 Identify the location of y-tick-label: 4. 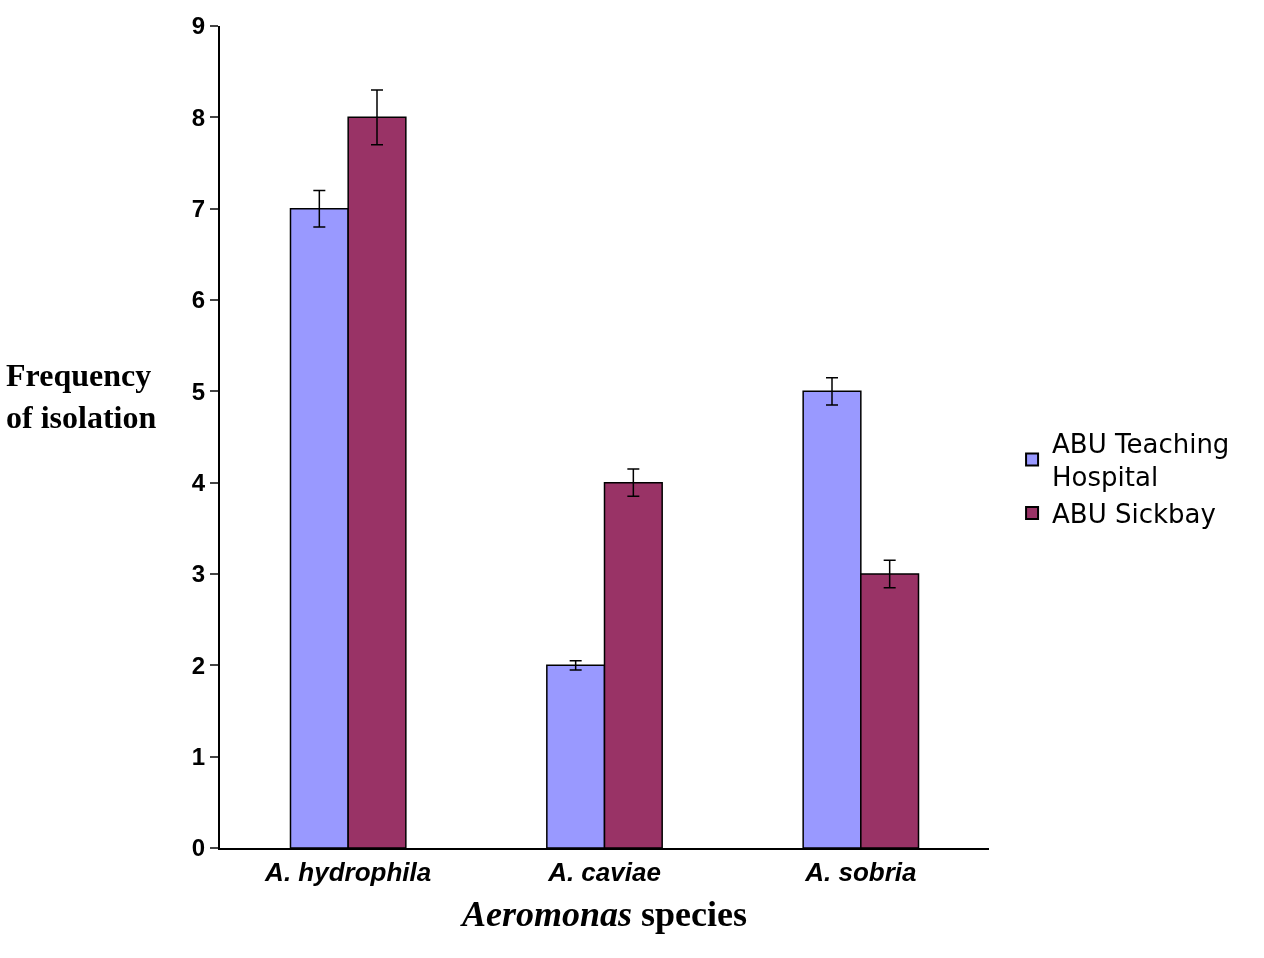
(198, 483).